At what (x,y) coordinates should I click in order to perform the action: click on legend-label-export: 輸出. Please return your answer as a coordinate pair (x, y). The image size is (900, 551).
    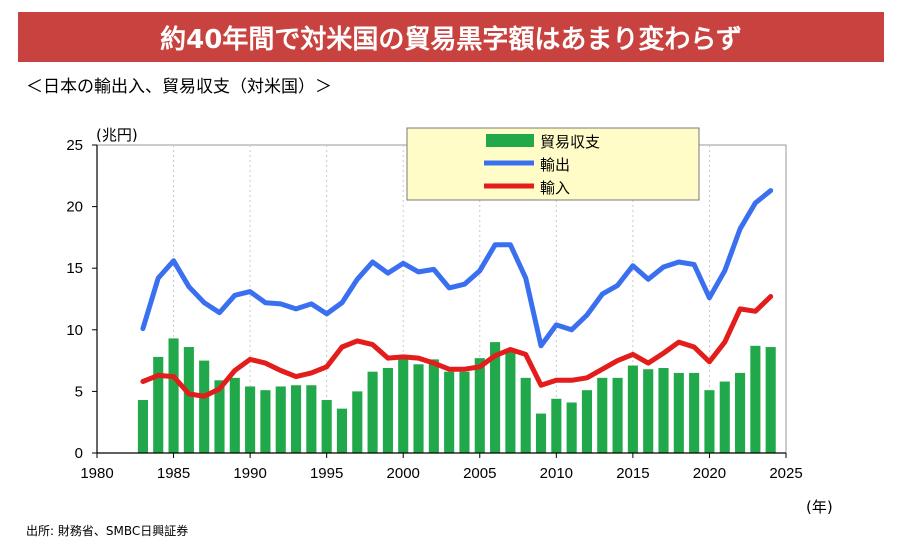
    Looking at the image, I should click on (555, 165).